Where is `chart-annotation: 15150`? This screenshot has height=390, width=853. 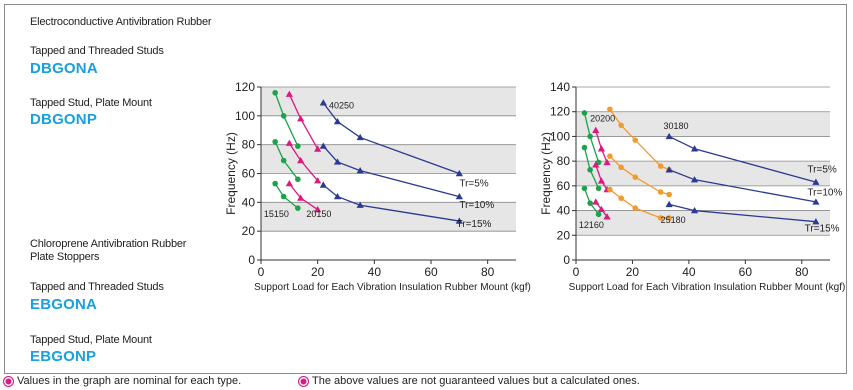 chart-annotation: 15150 is located at coordinates (276, 214).